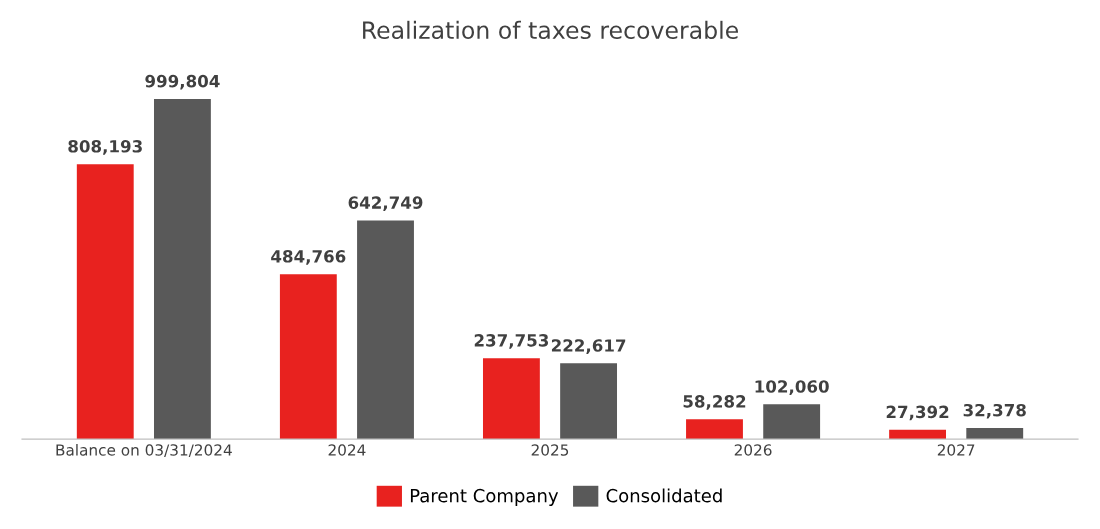 This screenshot has width=1100, height=529. I want to click on legend-label: Parent Company, so click(484, 497).